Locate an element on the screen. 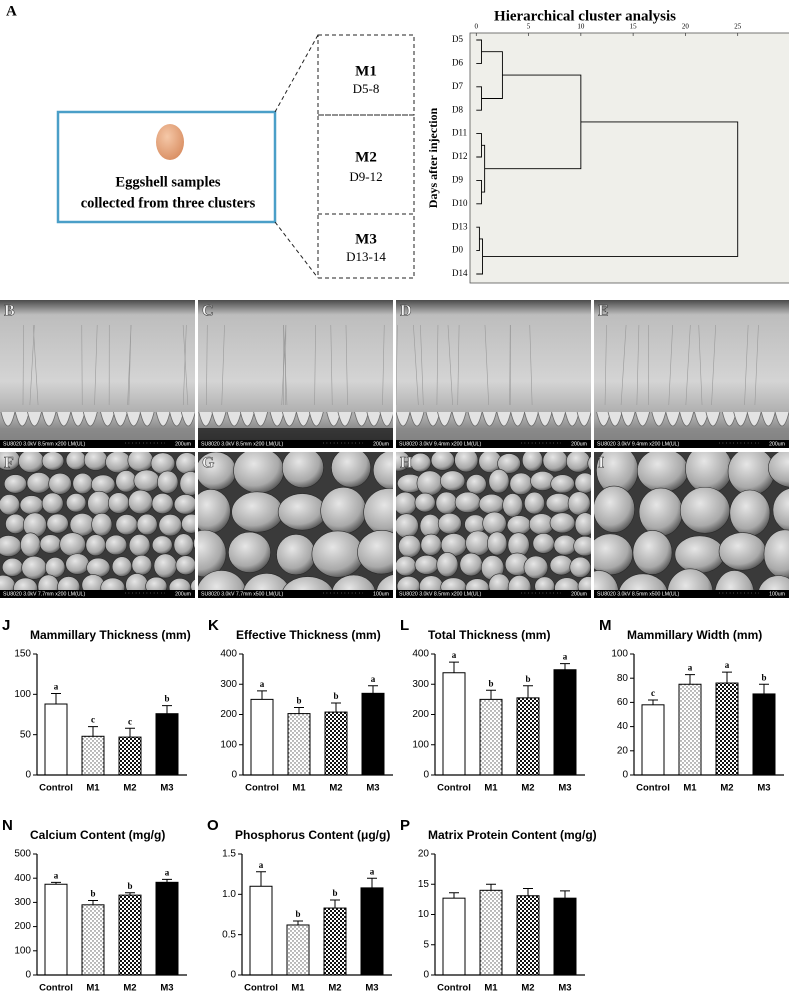 This screenshot has height=994, width=789. y-tick-label: 100 is located at coordinates (420, 744).